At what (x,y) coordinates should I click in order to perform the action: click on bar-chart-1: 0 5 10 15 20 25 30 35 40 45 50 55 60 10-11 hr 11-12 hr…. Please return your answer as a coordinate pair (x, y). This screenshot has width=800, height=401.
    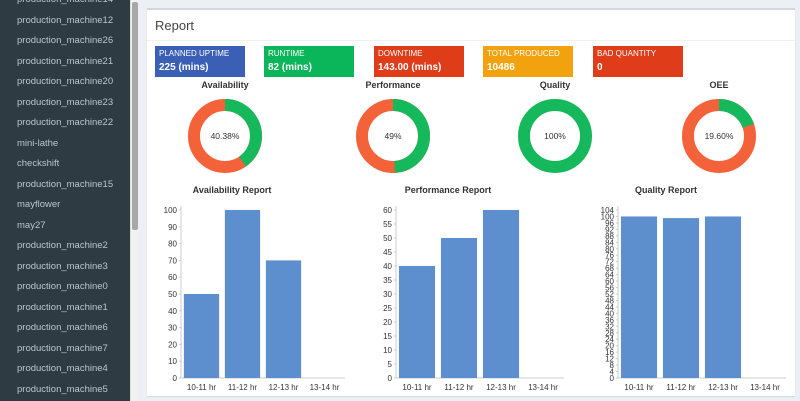
    Looking at the image, I should click on (473, 299).